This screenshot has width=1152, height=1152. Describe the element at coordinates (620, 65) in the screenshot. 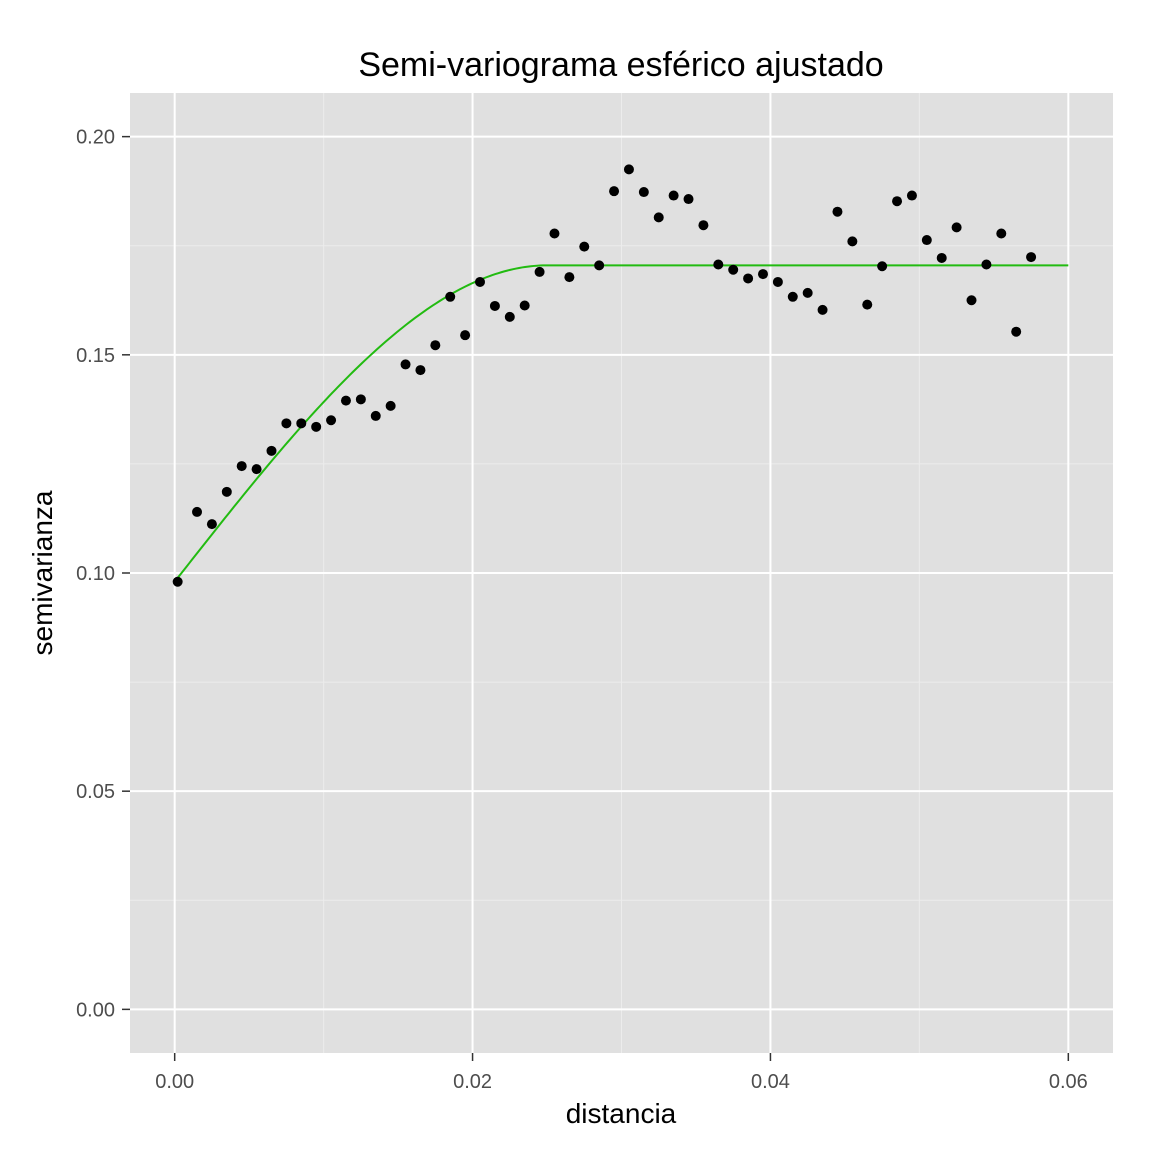

I see `chart-title: Semi-variograma esférico ajustado` at that location.